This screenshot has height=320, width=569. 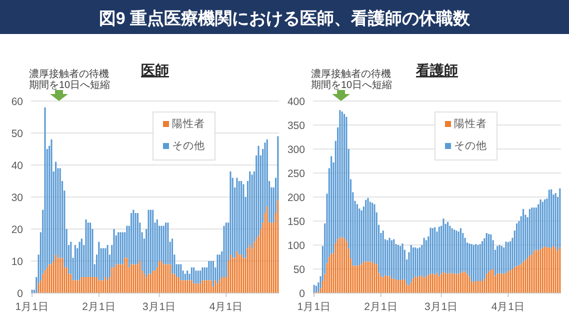 I want to click on y-tick-label: 60, so click(x=17, y=102).